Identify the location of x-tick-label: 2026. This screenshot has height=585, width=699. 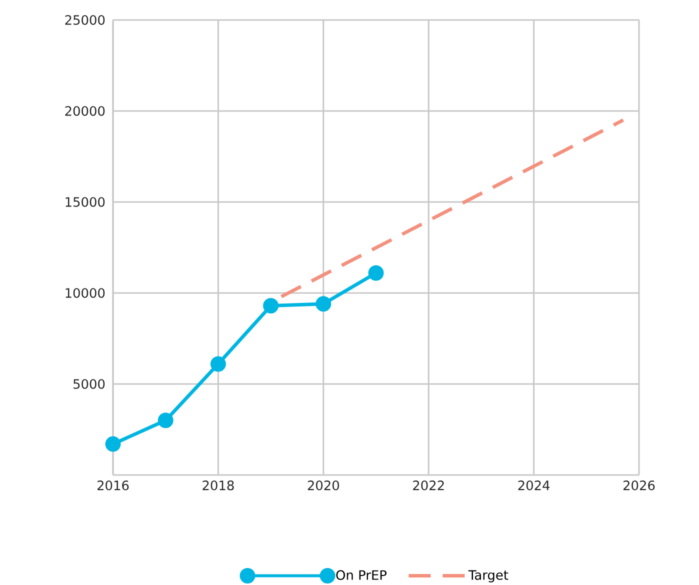
(639, 485).